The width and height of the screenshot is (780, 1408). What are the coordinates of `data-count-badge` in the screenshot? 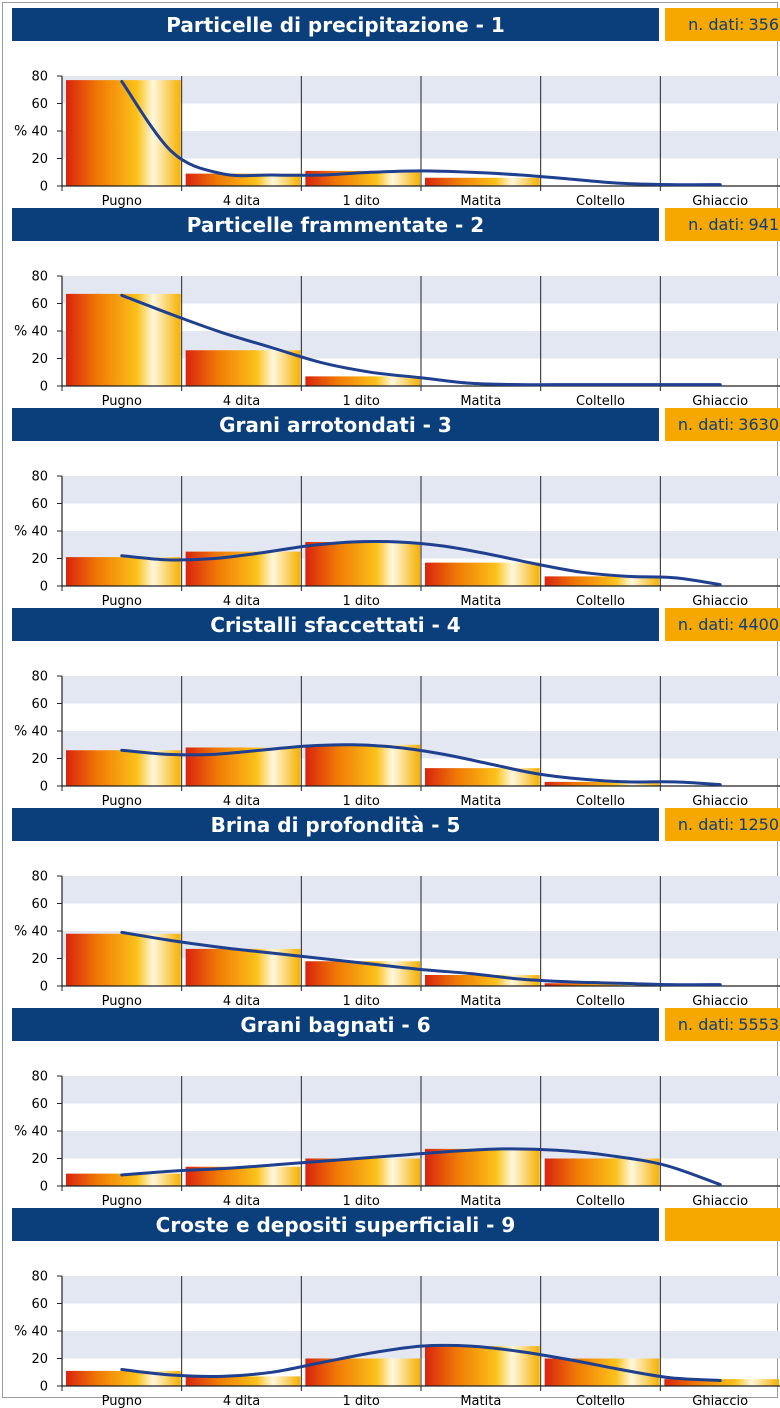 It's located at (722, 1224).